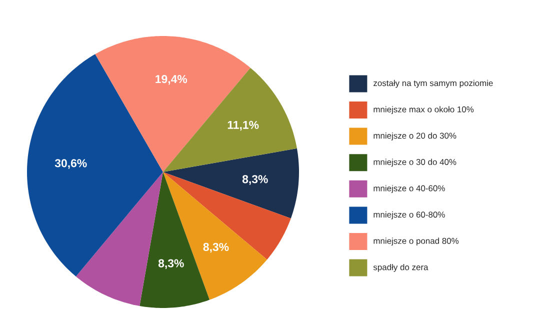 This screenshot has width=536, height=332. I want to click on legend-label: mniejsze o 20 do 30%, so click(415, 136).